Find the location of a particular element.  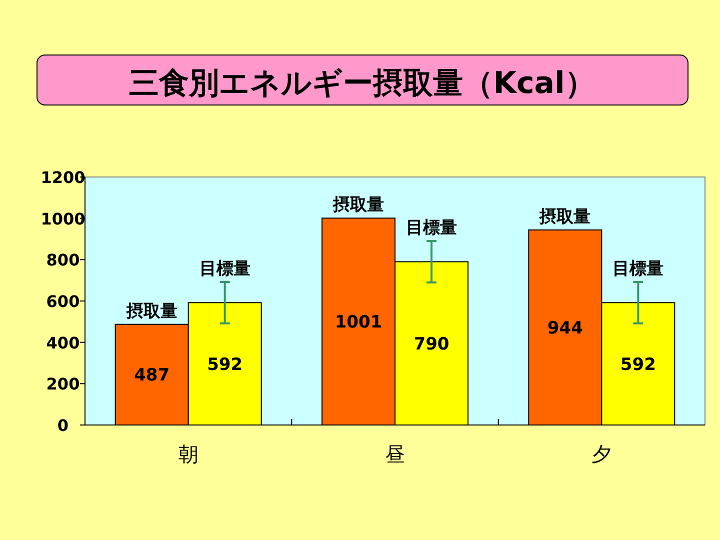

x-tick-label: 昼 is located at coordinates (395, 454).